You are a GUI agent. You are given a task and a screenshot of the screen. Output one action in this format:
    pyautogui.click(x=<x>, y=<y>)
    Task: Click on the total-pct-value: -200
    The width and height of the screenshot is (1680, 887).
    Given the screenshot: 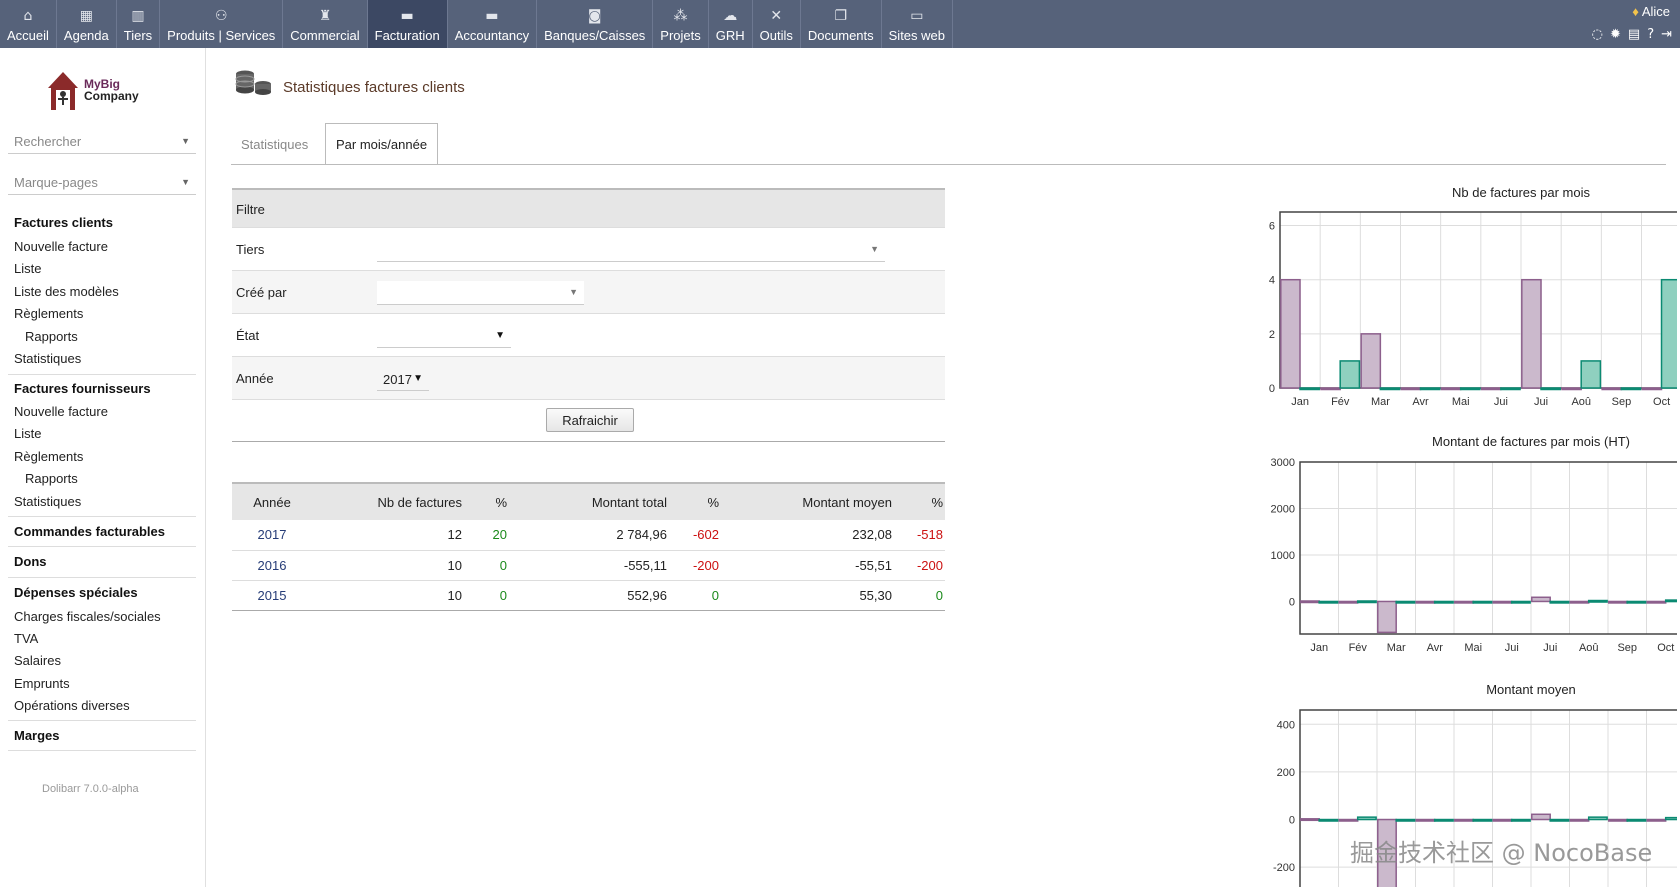 What is the action you would take?
    pyautogui.click(x=697, y=565)
    